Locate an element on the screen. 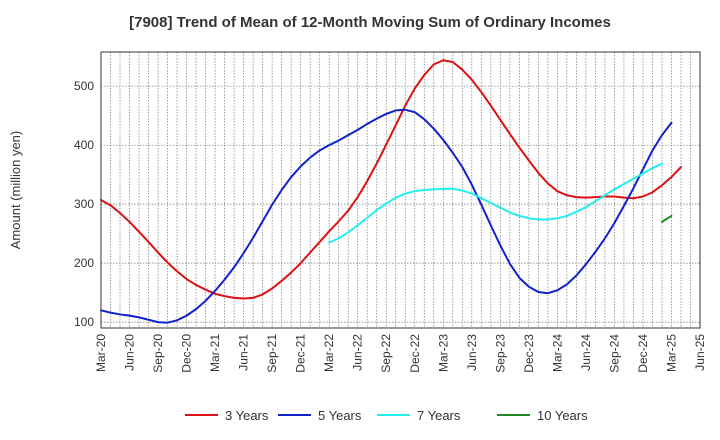 The image size is (720, 440). legend-label: 10 Years is located at coordinates (562, 415).